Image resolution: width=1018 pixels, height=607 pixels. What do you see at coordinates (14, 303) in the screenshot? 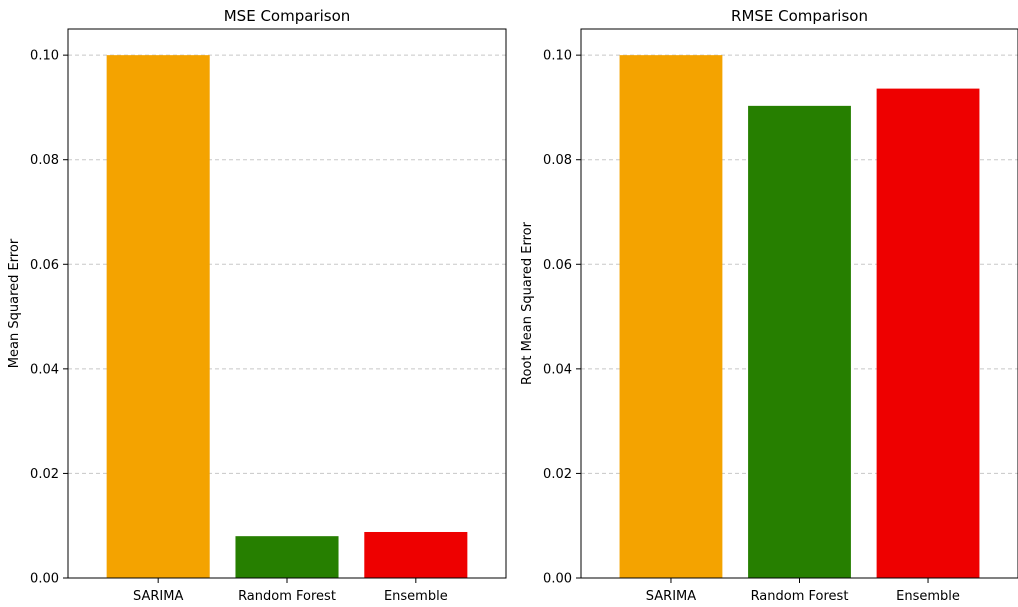
I see `y-axis-label: Mean Squared Error` at bounding box center [14, 303].